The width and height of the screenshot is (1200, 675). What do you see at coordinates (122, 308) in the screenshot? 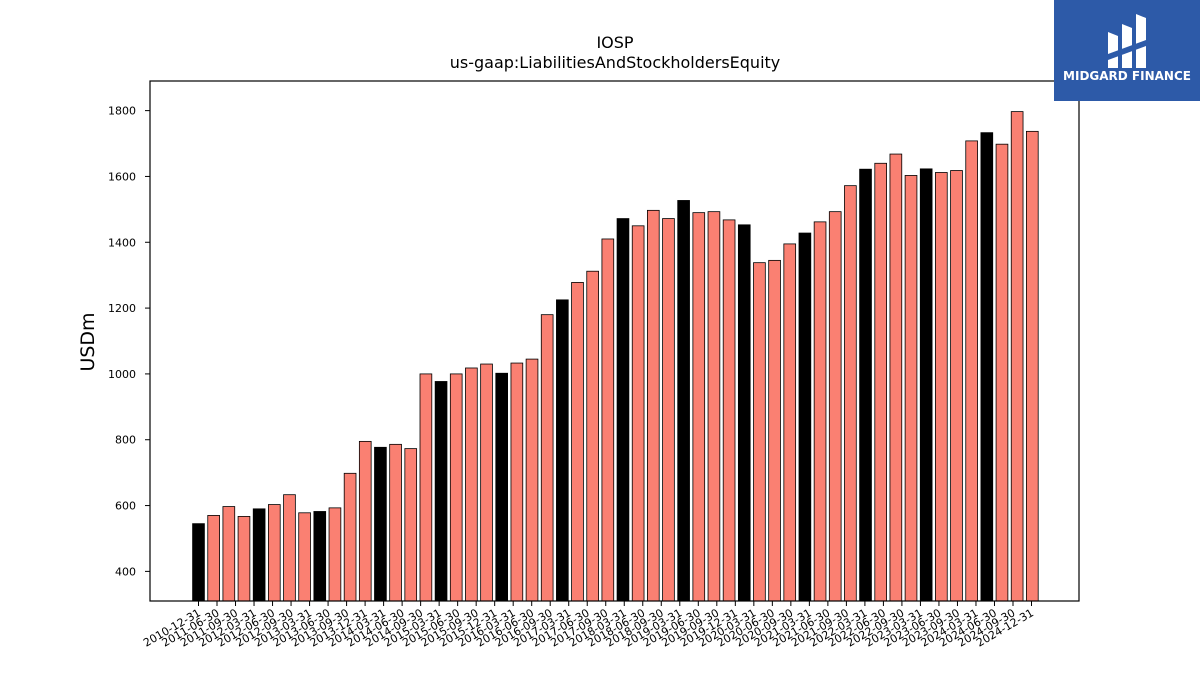
I see `y-tick-label: 1200` at bounding box center [122, 308].